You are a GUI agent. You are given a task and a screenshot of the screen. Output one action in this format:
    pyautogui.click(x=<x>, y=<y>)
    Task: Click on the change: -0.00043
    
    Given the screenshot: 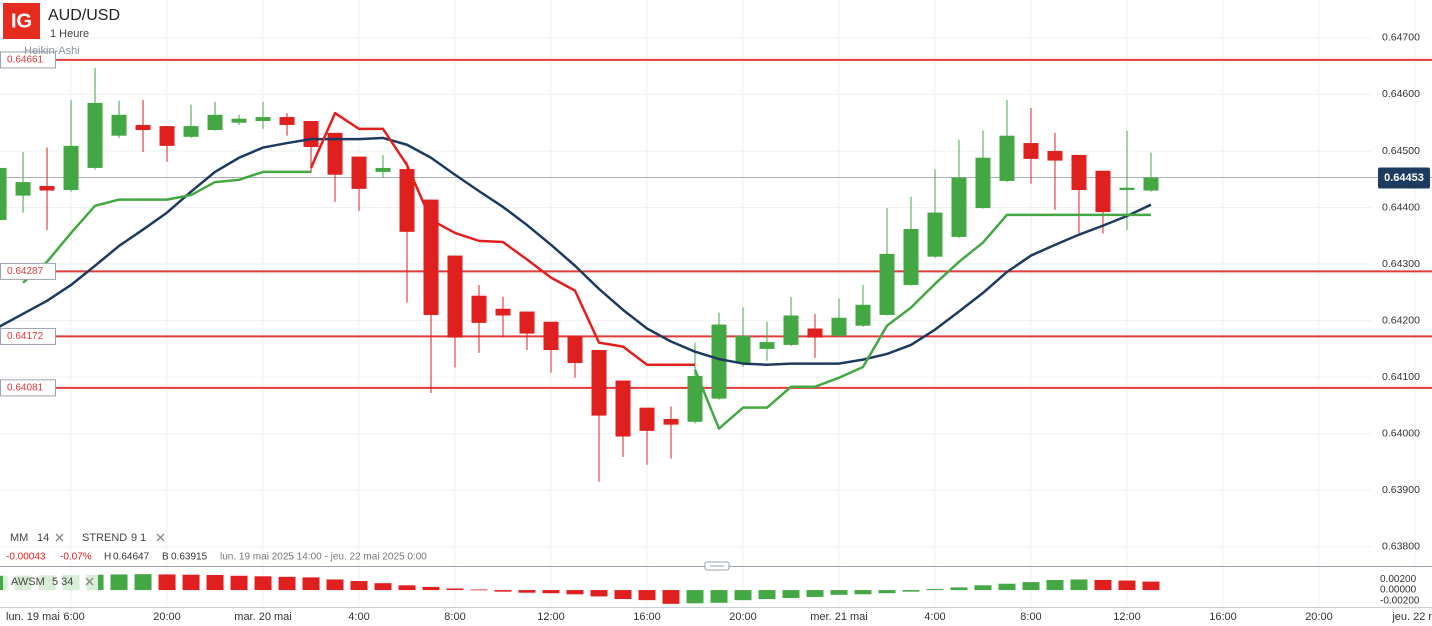 What is the action you would take?
    pyautogui.click(x=26, y=557)
    